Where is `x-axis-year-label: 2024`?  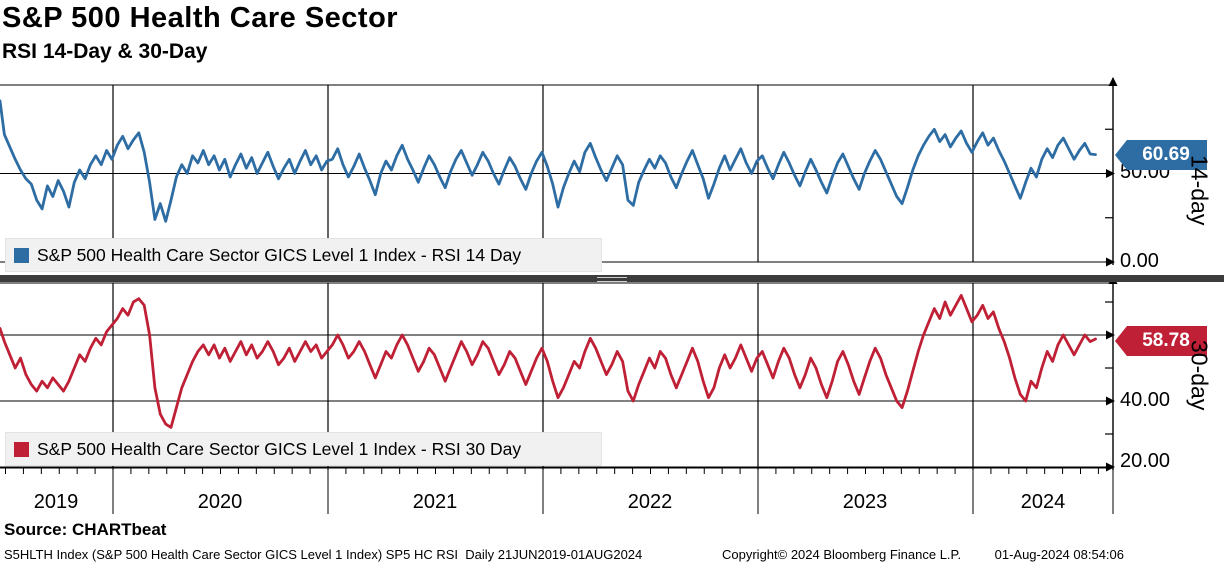 x-axis-year-label: 2024 is located at coordinates (1043, 502).